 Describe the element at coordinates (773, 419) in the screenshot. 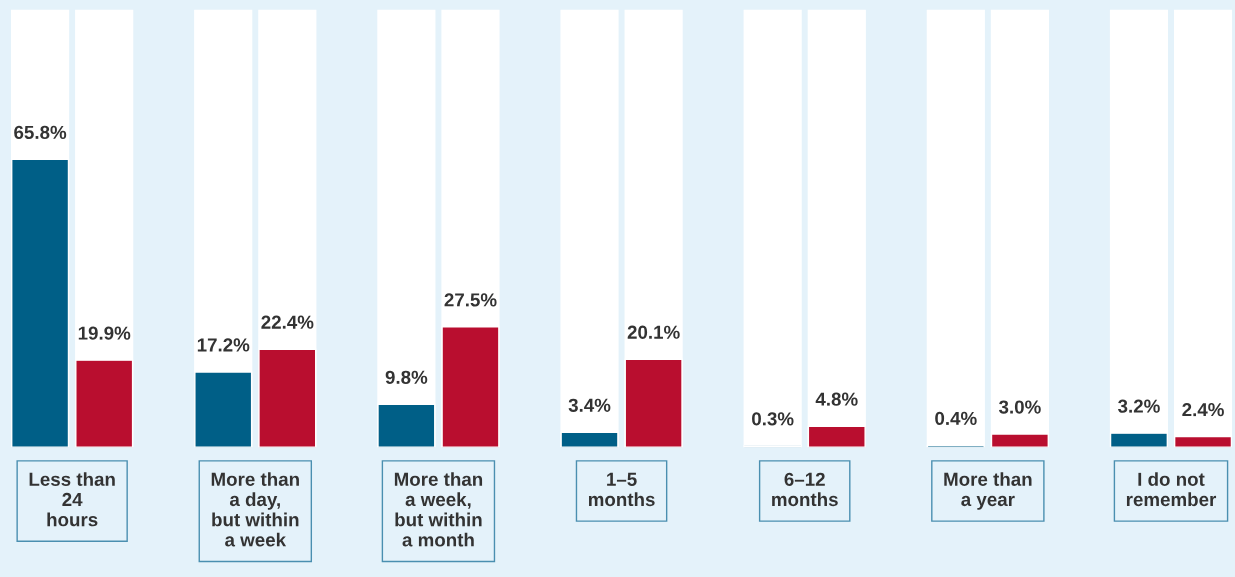

I see `data-label: 0.3%` at that location.